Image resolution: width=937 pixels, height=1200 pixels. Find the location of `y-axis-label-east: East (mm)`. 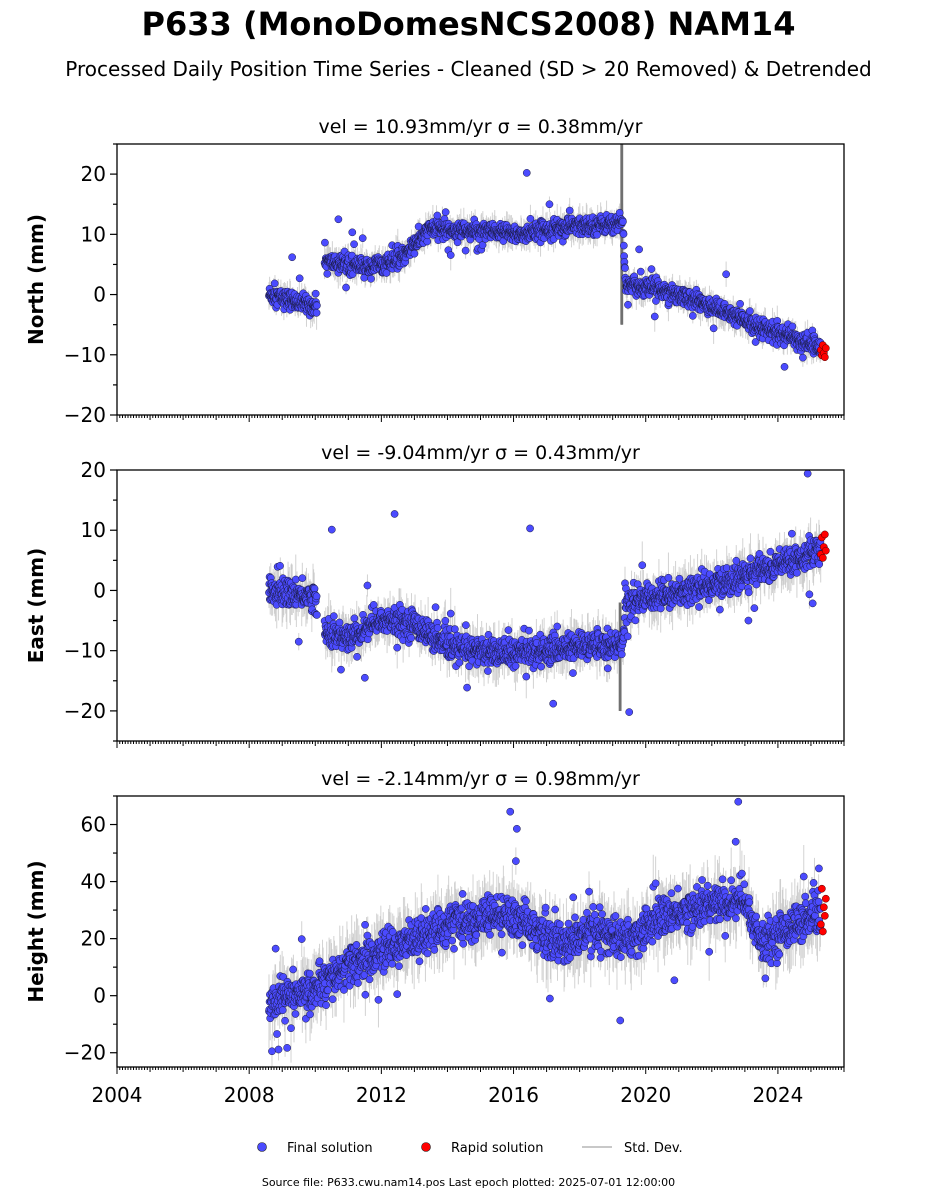

y-axis-label-east: East (mm) is located at coordinates (36, 606).